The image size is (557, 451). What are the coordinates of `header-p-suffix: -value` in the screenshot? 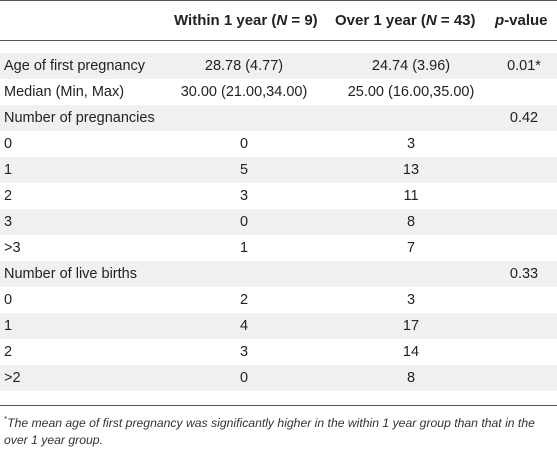 It's located at (526, 20).